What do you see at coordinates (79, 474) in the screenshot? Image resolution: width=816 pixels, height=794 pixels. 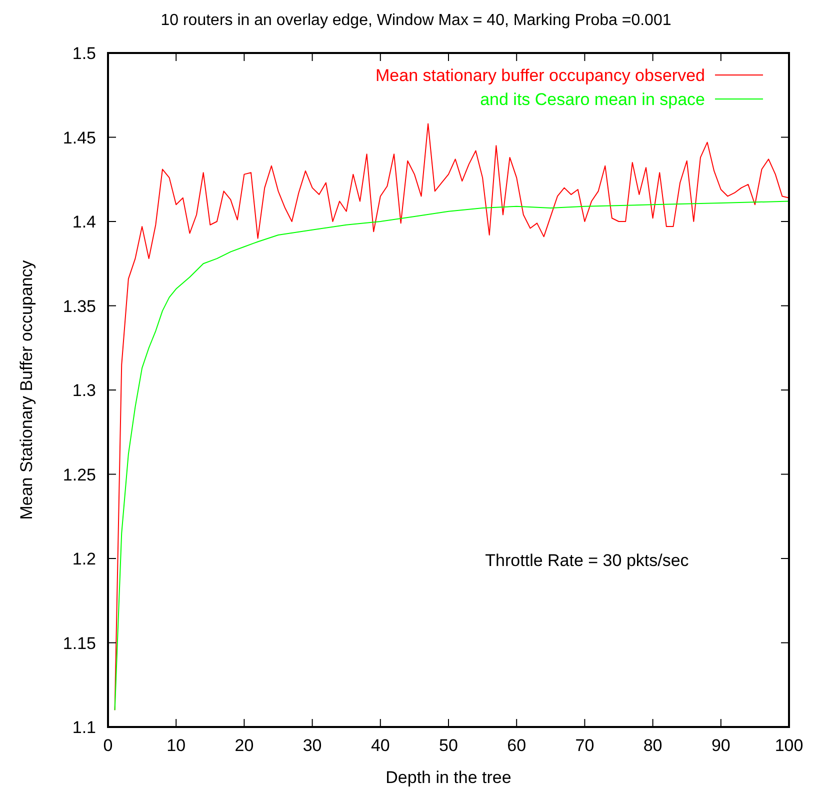 I see `y-tick-label: 1.25` at bounding box center [79, 474].